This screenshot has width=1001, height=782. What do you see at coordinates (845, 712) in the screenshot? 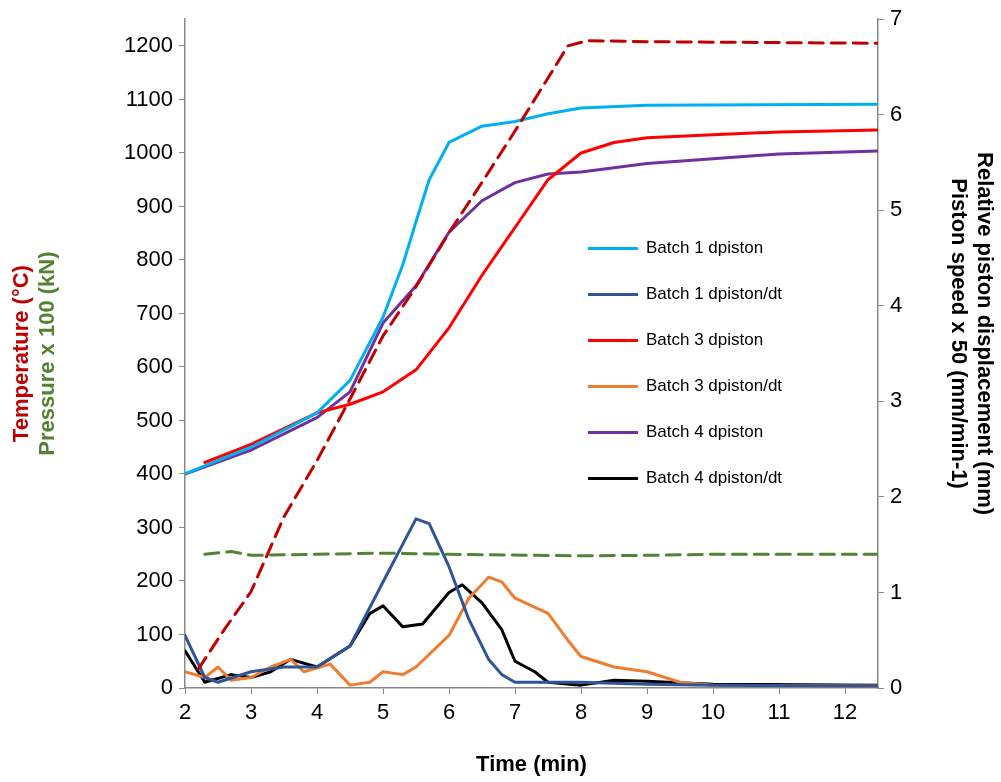
I see `x-tick-label: 12` at bounding box center [845, 712].